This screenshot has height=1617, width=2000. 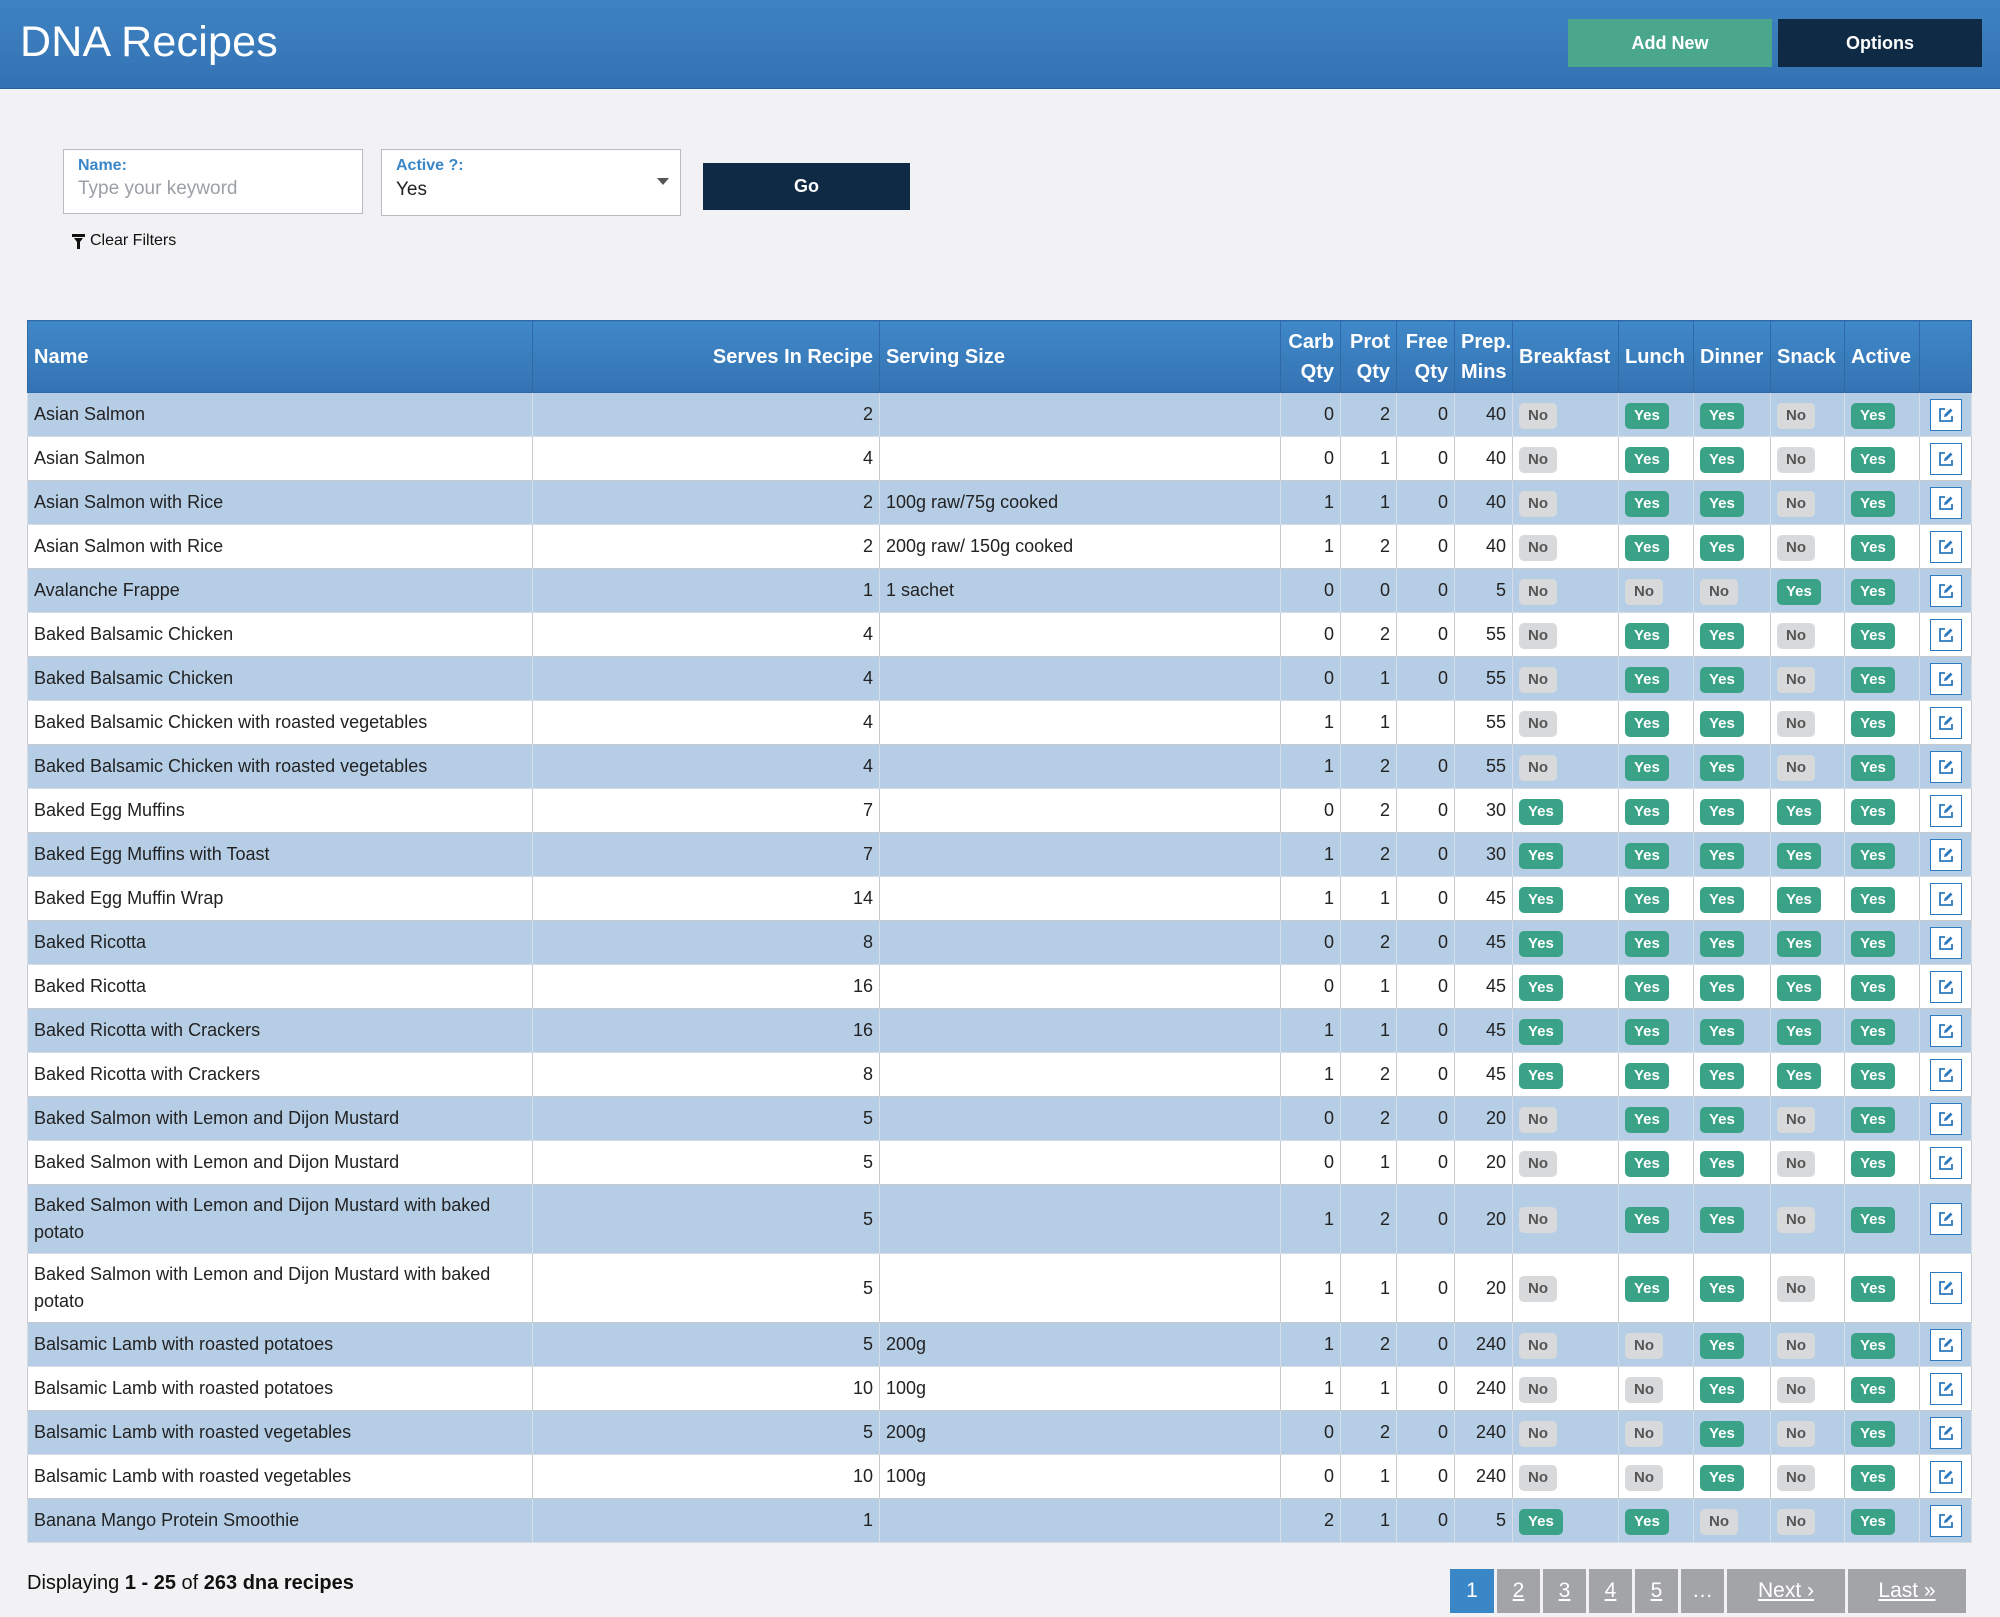 What do you see at coordinates (213, 189) in the screenshot?
I see `name-search-input` at bounding box center [213, 189].